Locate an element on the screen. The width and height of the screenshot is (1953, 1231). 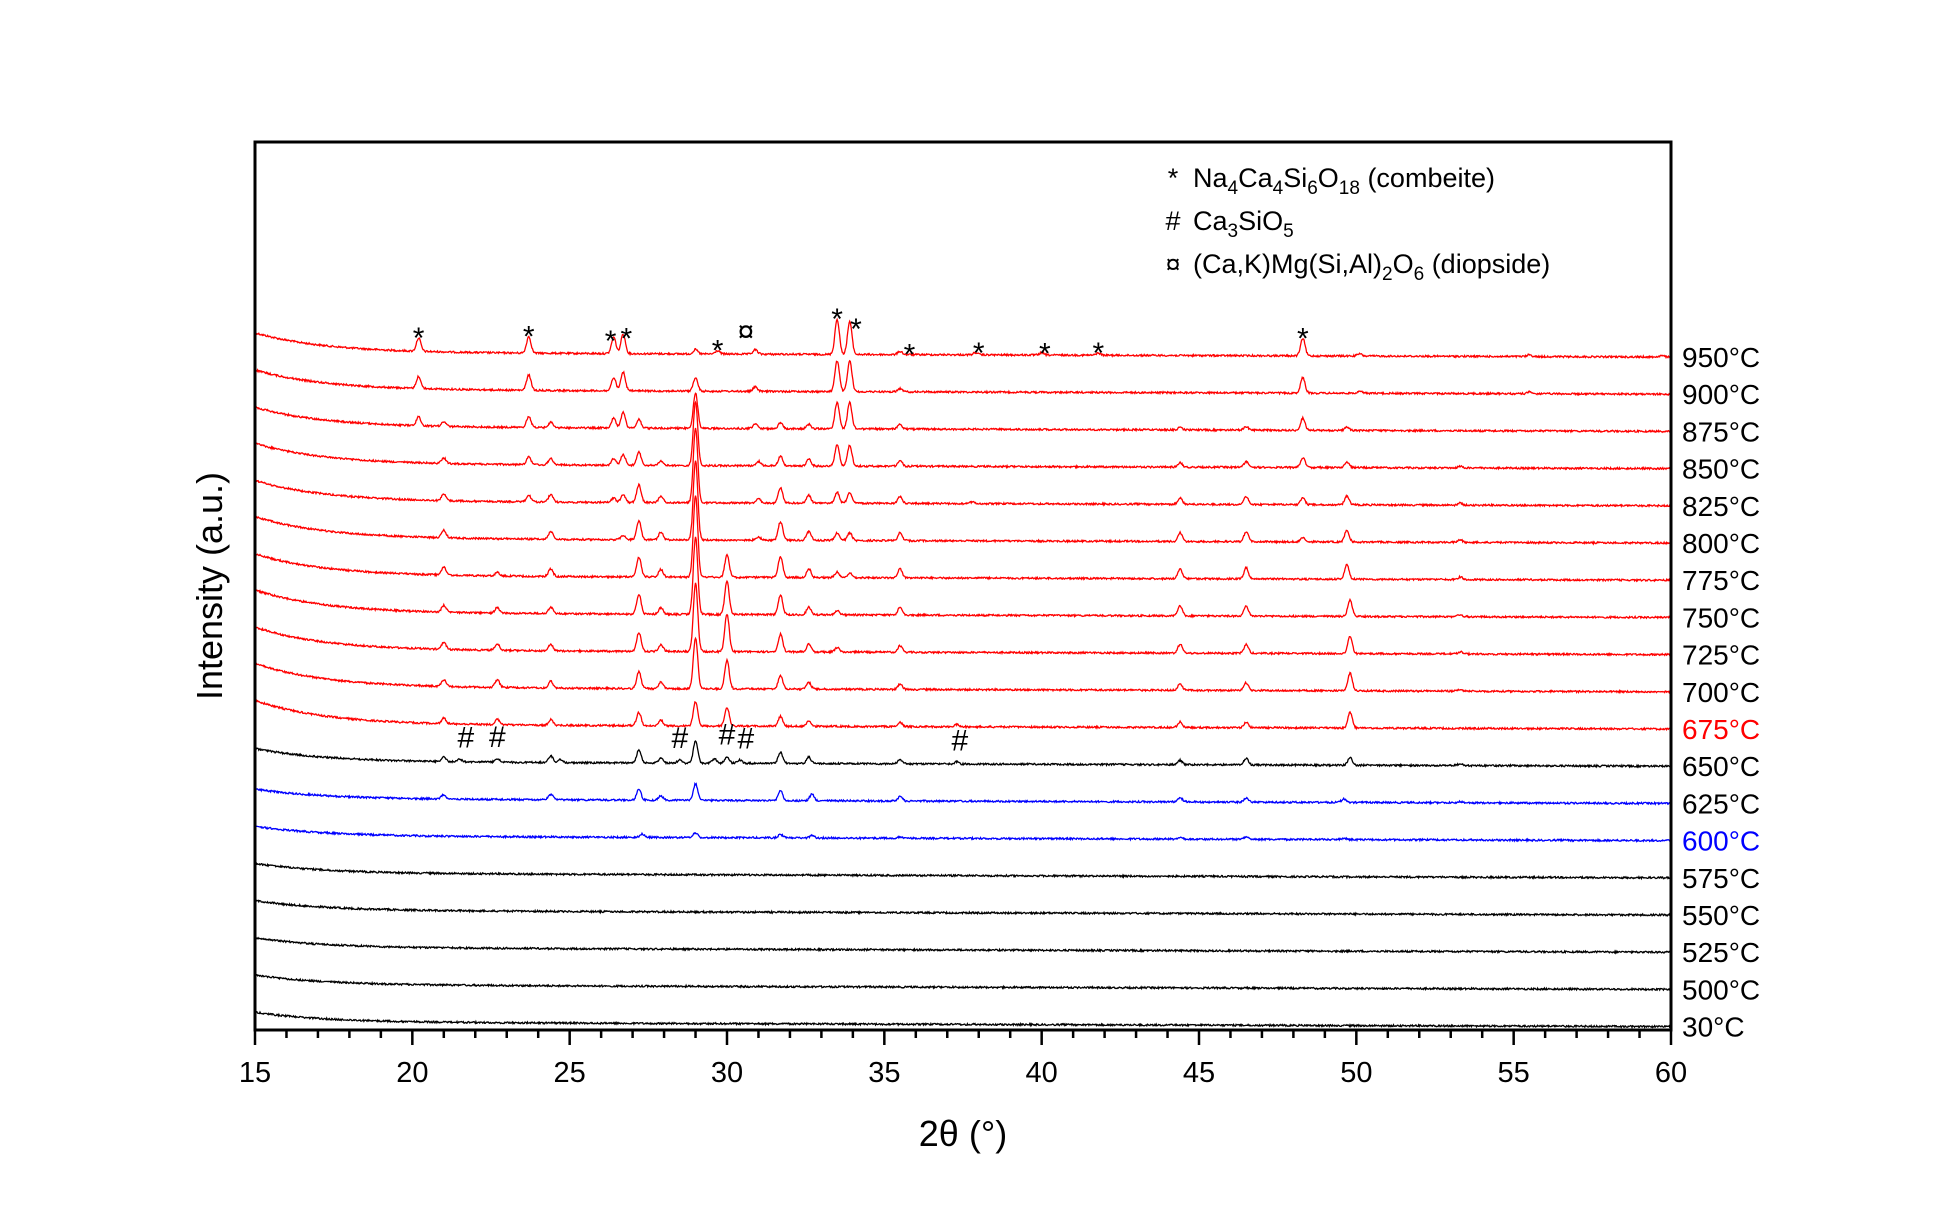
temp-label: 500°C is located at coordinates (1721, 989).